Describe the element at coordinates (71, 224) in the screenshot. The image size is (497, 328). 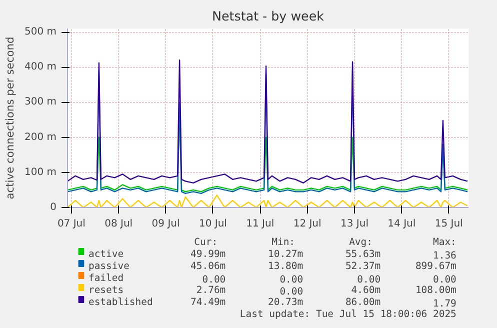
I see `x-tick-label: 07 Jul` at that location.